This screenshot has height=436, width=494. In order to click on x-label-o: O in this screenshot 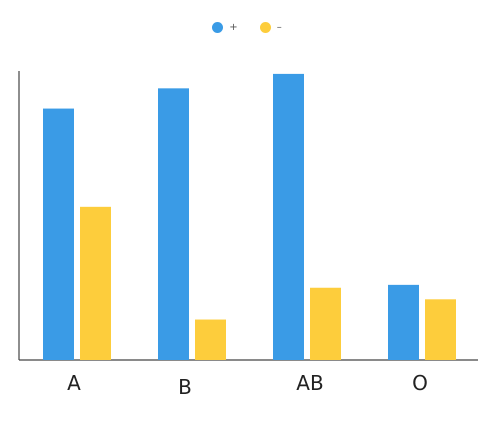, I will do `click(420, 383)`.